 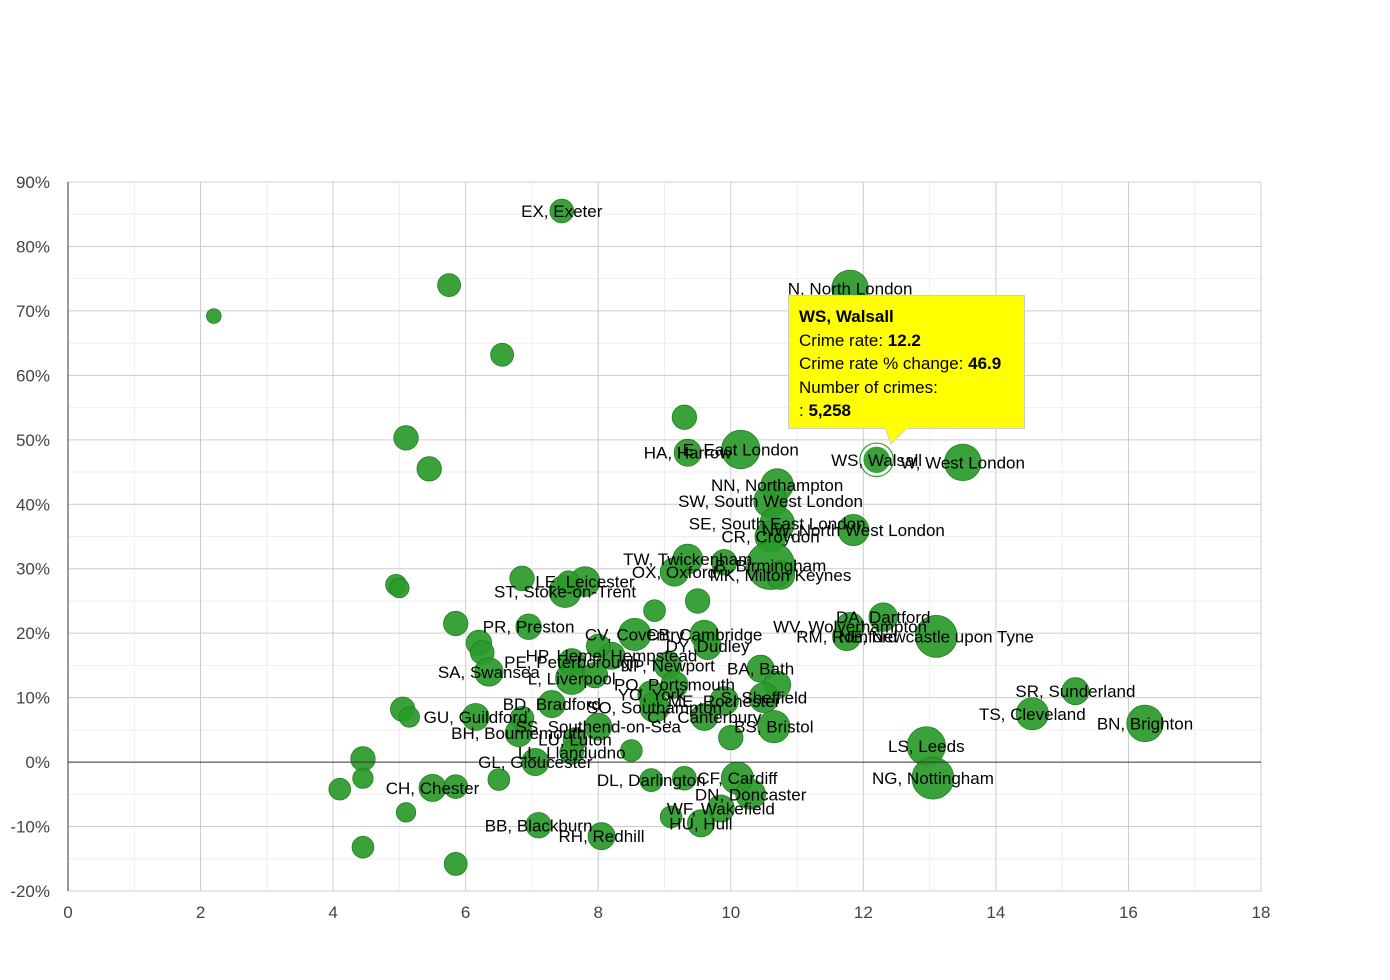 What do you see at coordinates (995, 912) in the screenshot?
I see `x-tick-label: 14` at bounding box center [995, 912].